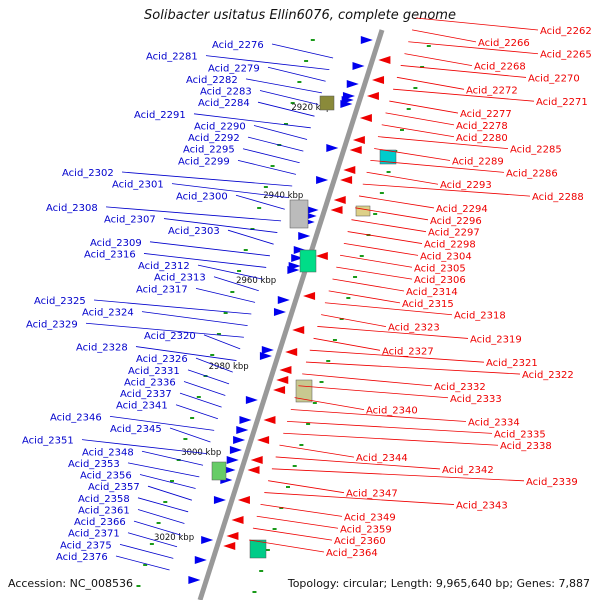 The image size is (600, 600). What do you see at coordinates (566, 31) in the screenshot?
I see `gene-label-right: Acid_2262` at bounding box center [566, 31].